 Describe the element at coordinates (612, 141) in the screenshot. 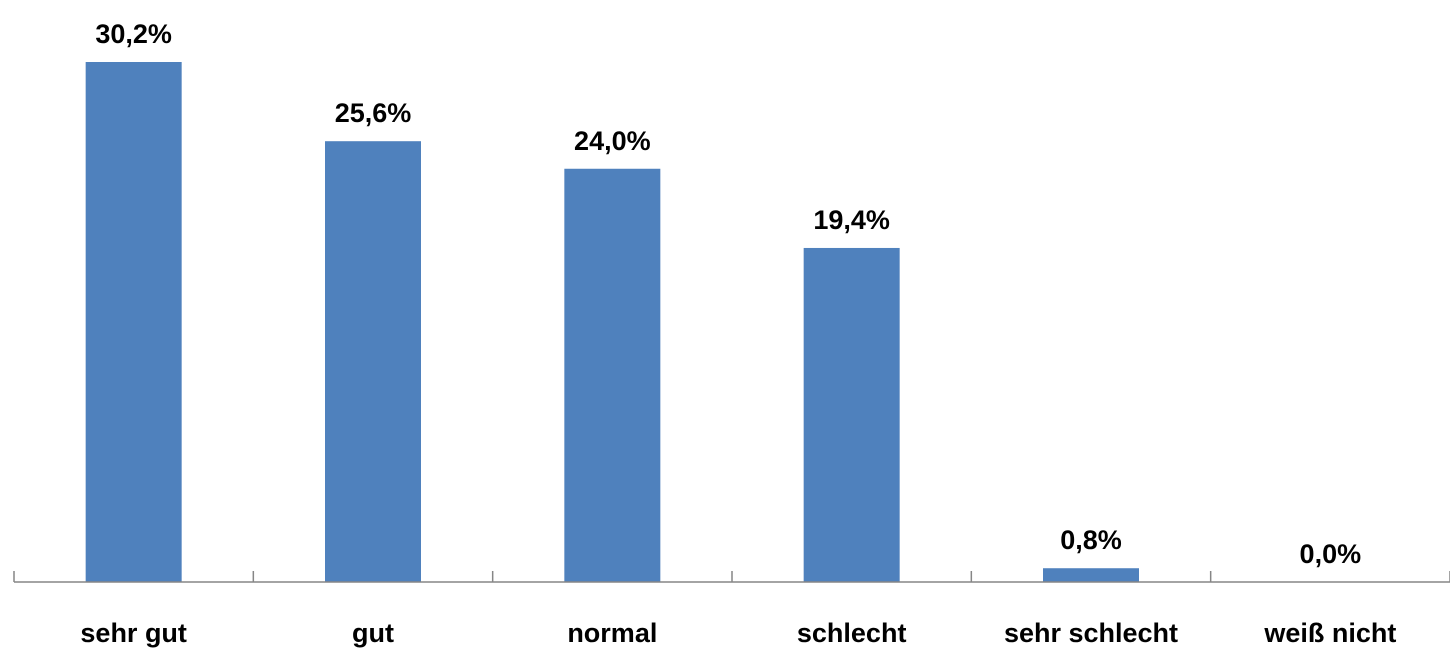

I see `value-label-2: 24,0%` at that location.